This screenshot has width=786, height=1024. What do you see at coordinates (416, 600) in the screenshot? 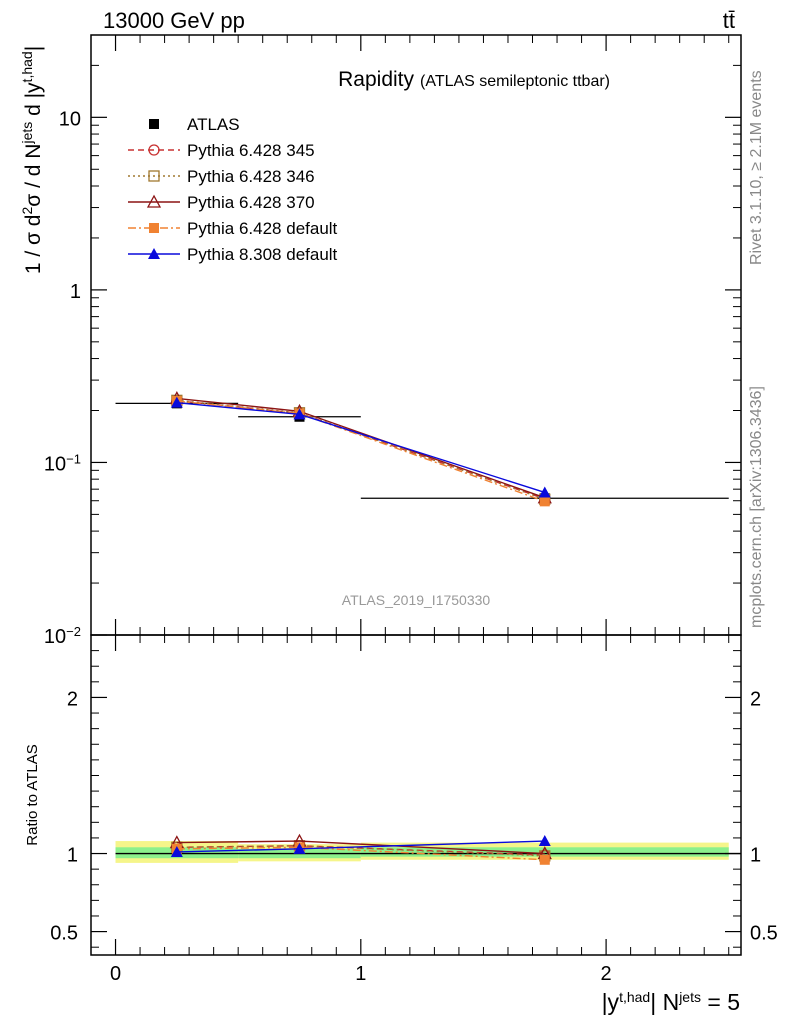
I see `analysis-id: ATLAS_2019_I1750330` at bounding box center [416, 600].